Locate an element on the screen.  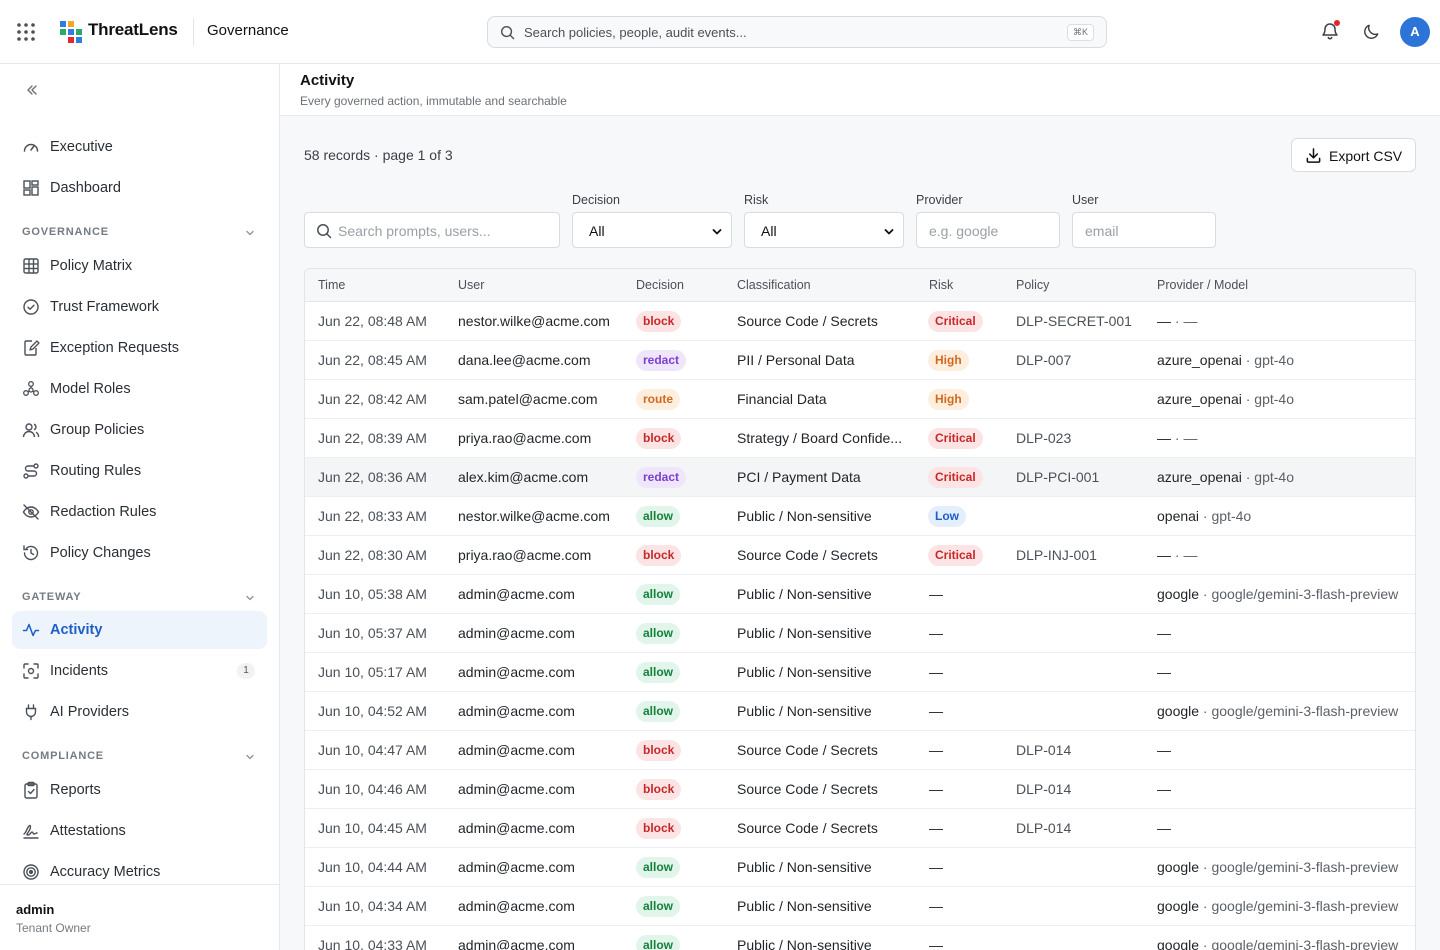
user-email-input: email is located at coordinates (1144, 230).